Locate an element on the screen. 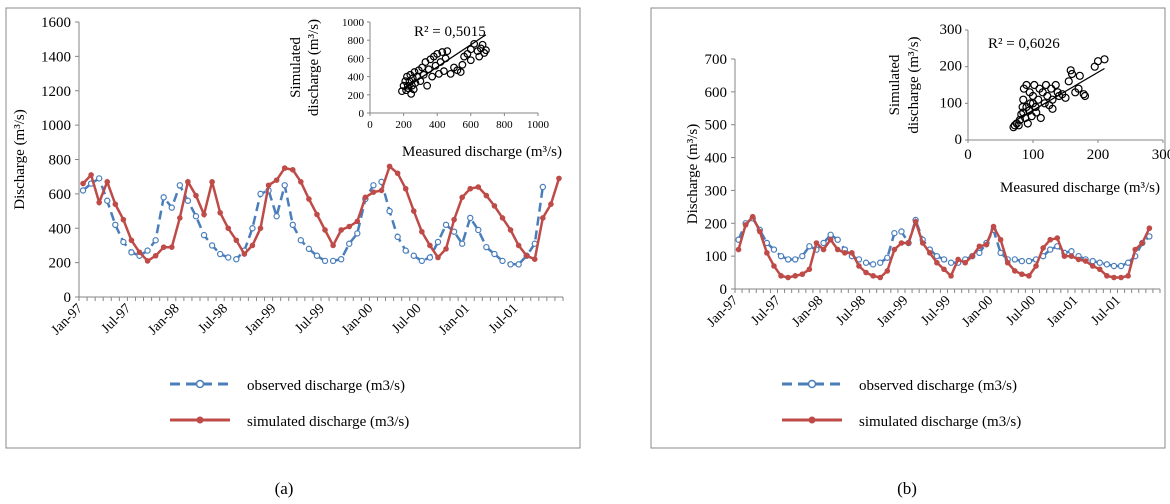 This screenshot has height=504, width=1170. chart-b-y-tick-label: 0 is located at coordinates (724, 290).